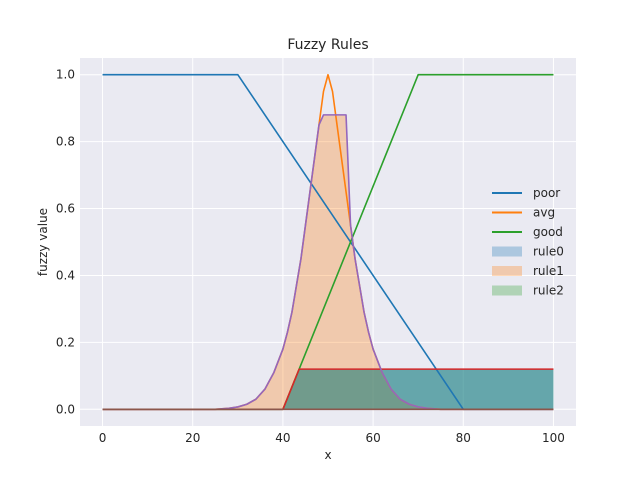 The width and height of the screenshot is (640, 480). What do you see at coordinates (65, 409) in the screenshot?
I see `y-tick-label: 0.0` at bounding box center [65, 409].